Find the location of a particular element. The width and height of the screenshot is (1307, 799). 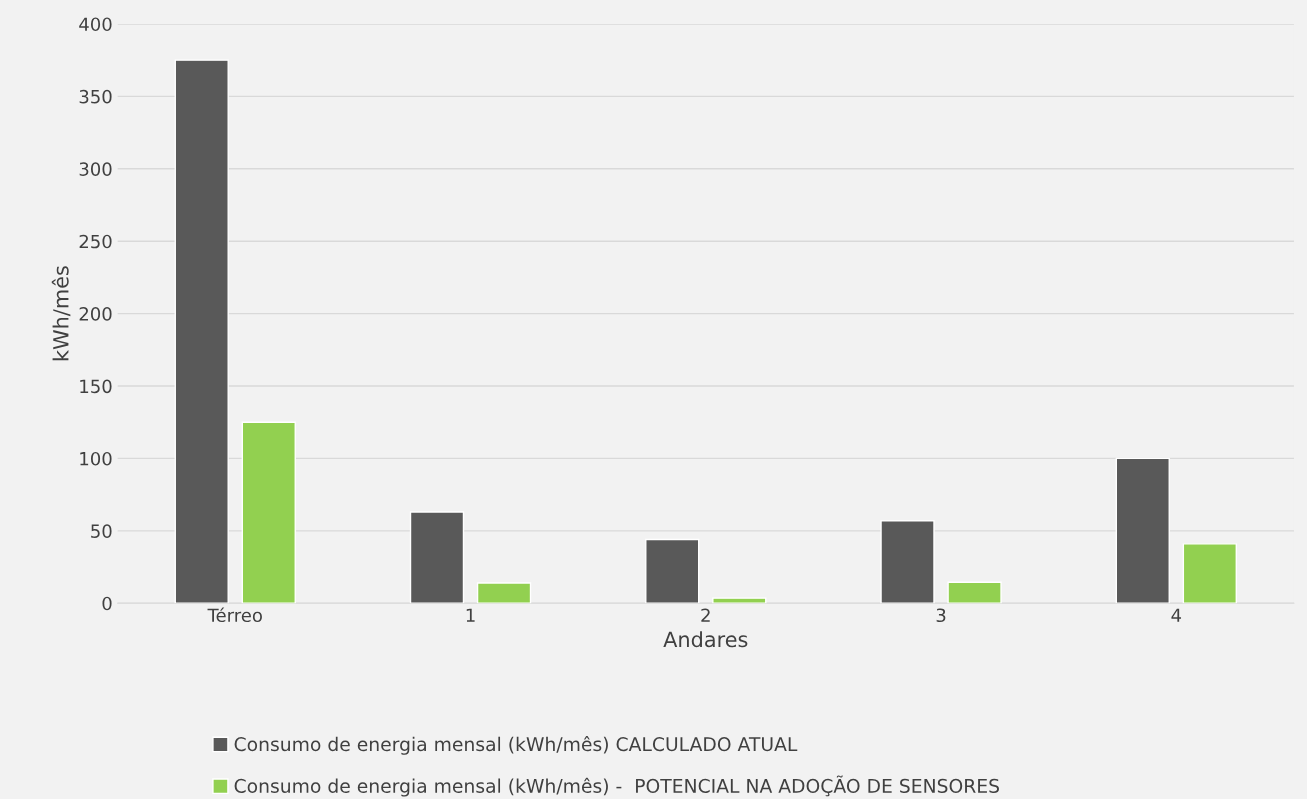

y-tick-label: 300 is located at coordinates (95, 169).